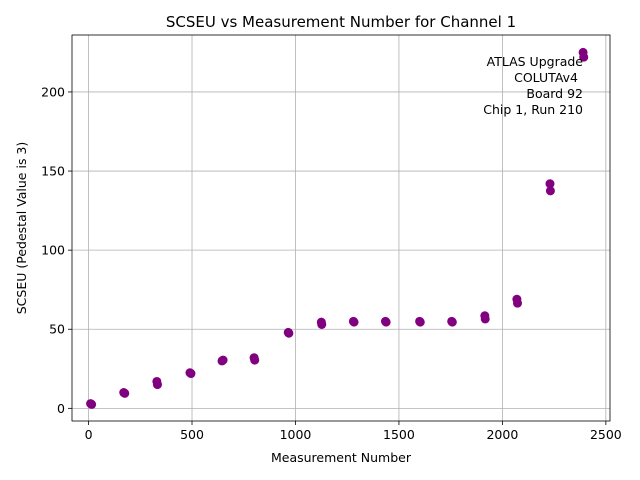  Describe the element at coordinates (192, 434) in the screenshot. I see `x-tick-label: 500` at that location.